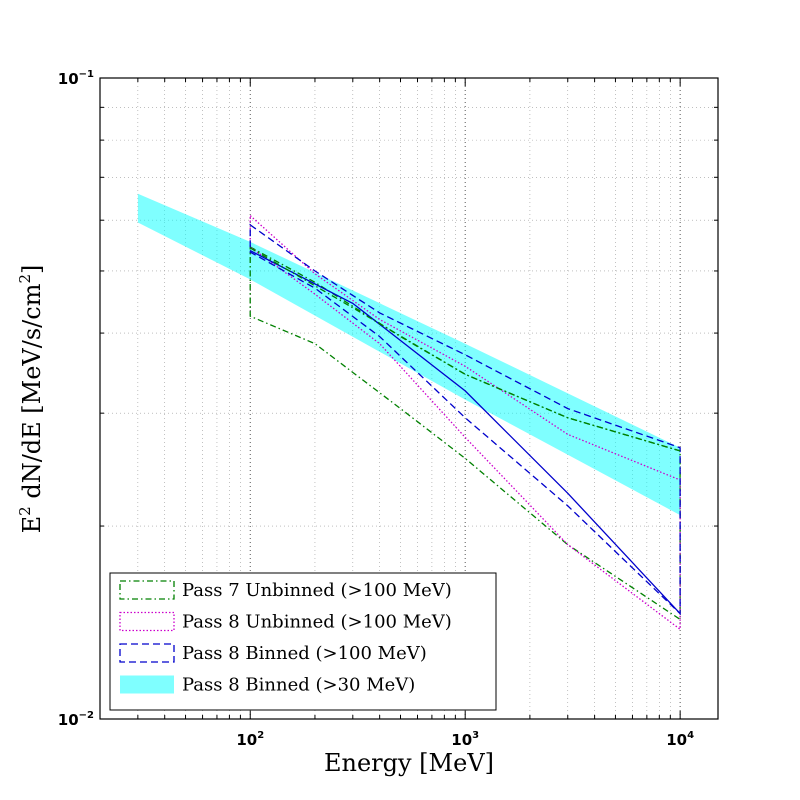 The image size is (800, 800). Describe the element at coordinates (475, 735) in the screenshot. I see `x-tick-label-exp: 3` at that location.